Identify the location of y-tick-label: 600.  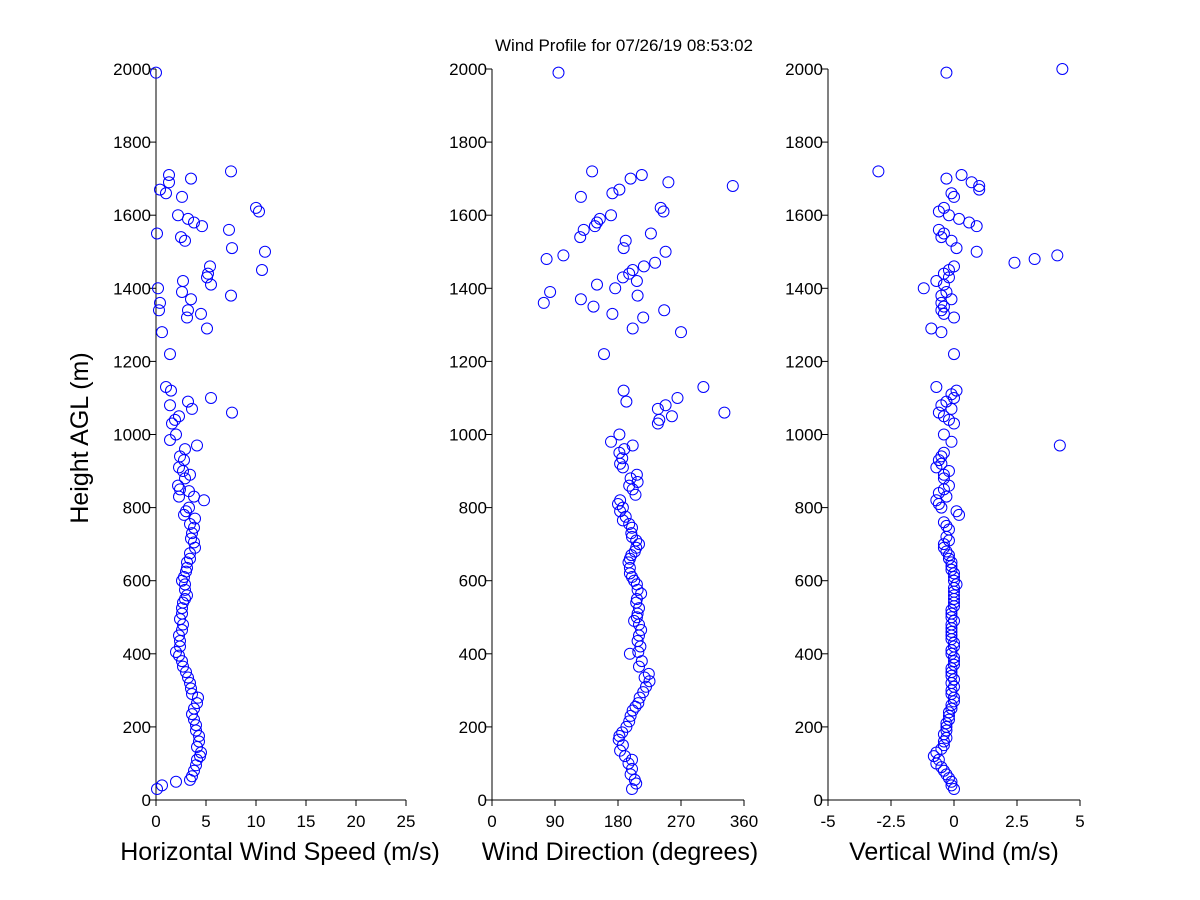
(473, 581).